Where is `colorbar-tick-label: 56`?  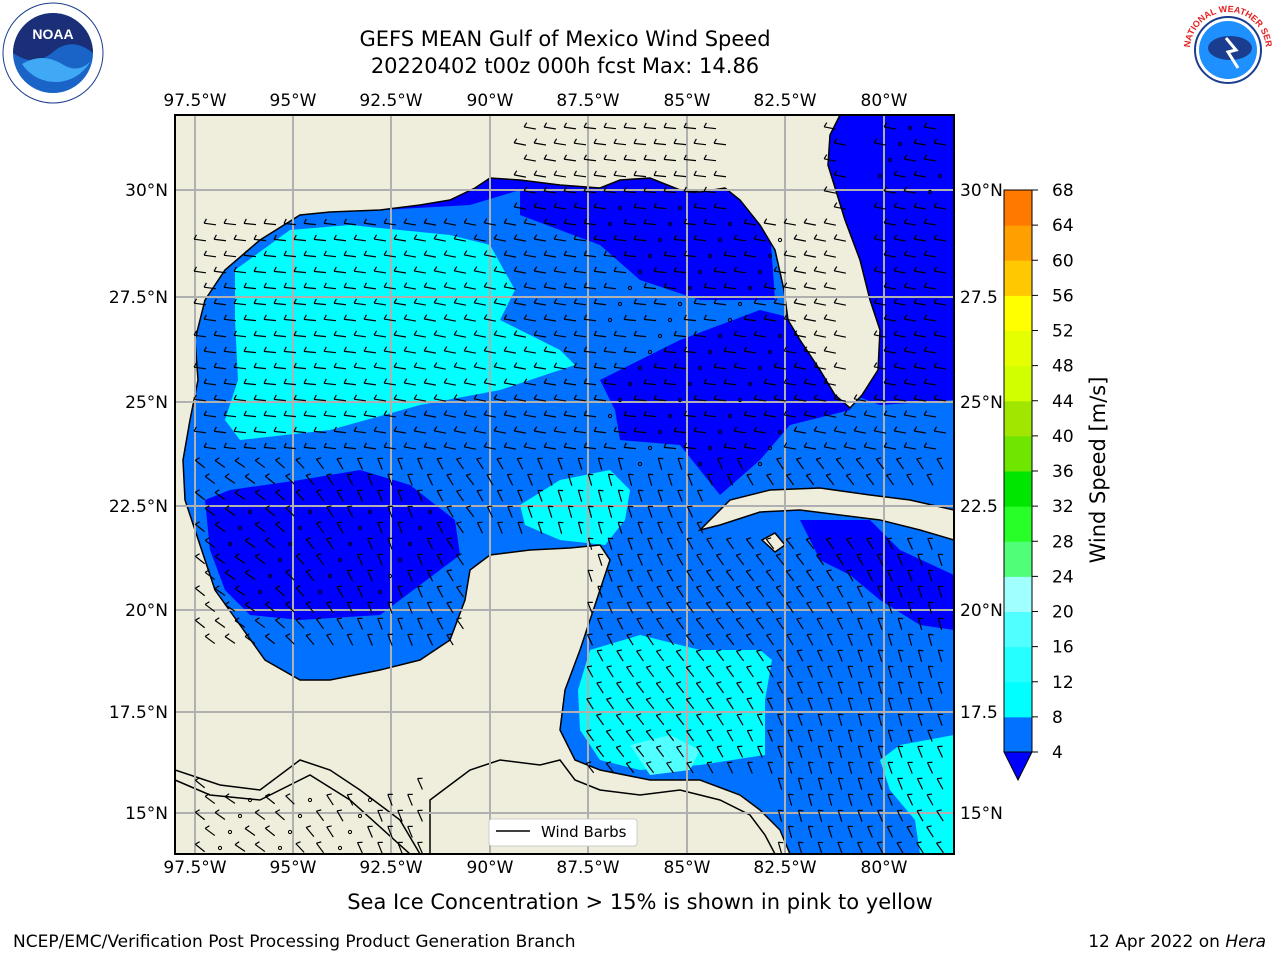 colorbar-tick-label: 56 is located at coordinates (1063, 296).